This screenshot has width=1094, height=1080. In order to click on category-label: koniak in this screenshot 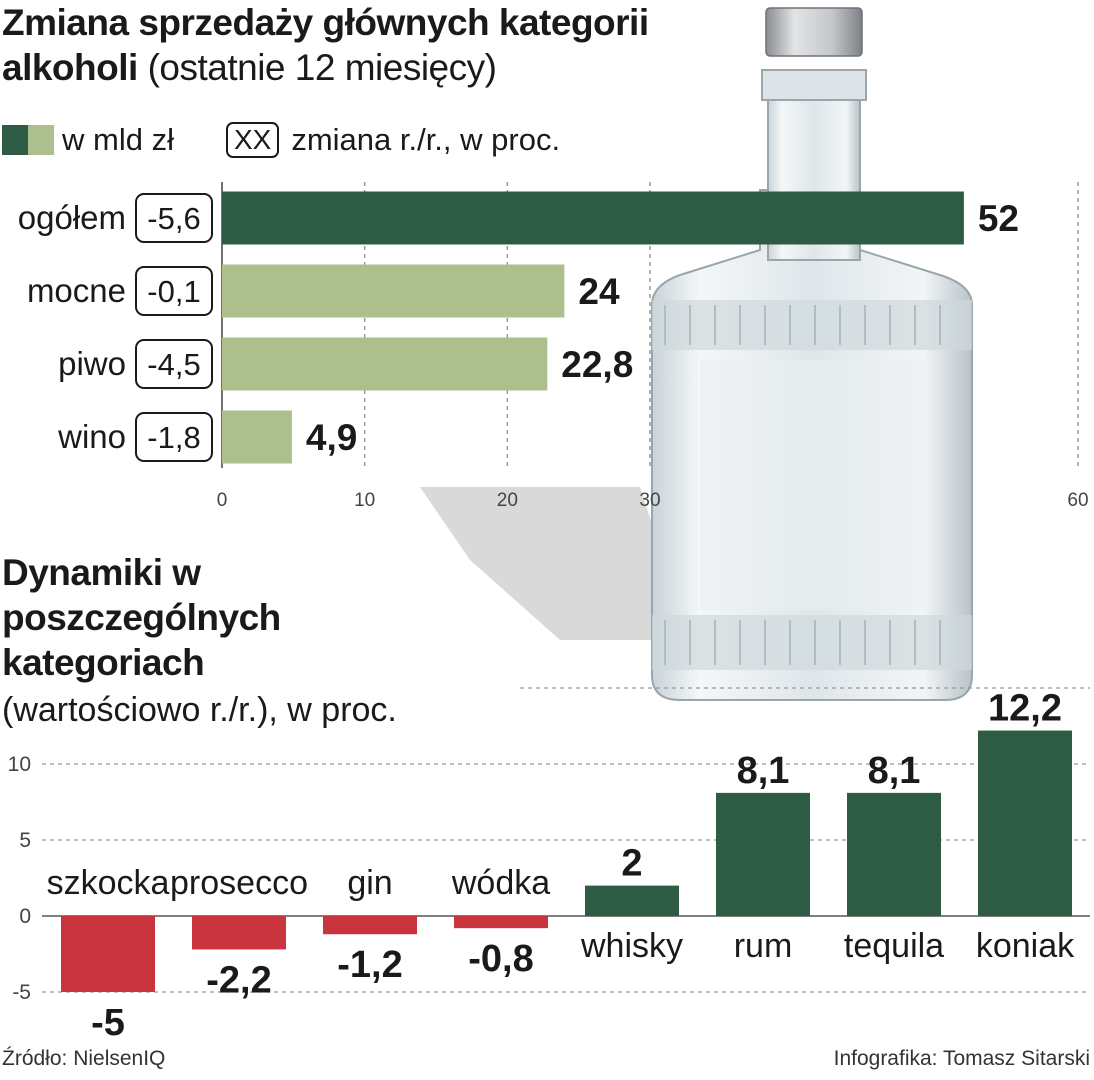, I will do `click(1025, 946)`.